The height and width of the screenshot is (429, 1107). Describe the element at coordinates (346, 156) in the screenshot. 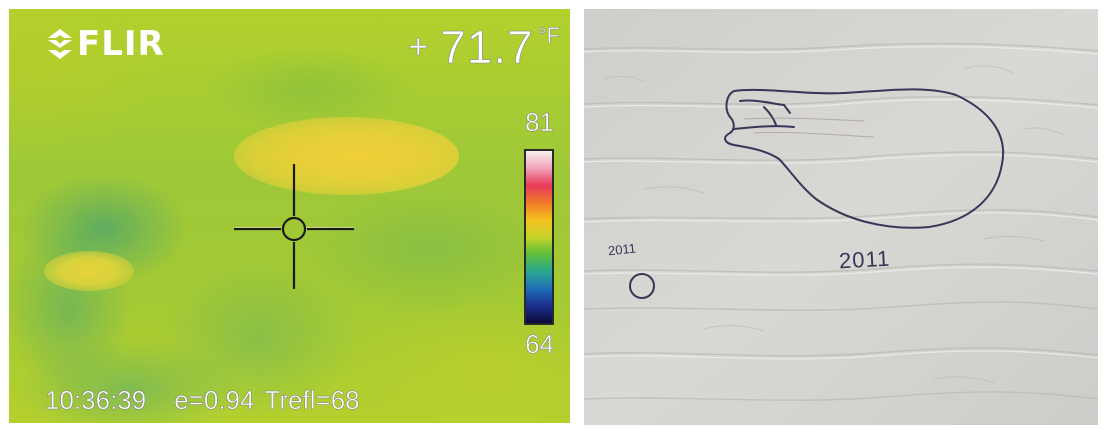

I see `thermal-hot-spot` at that location.